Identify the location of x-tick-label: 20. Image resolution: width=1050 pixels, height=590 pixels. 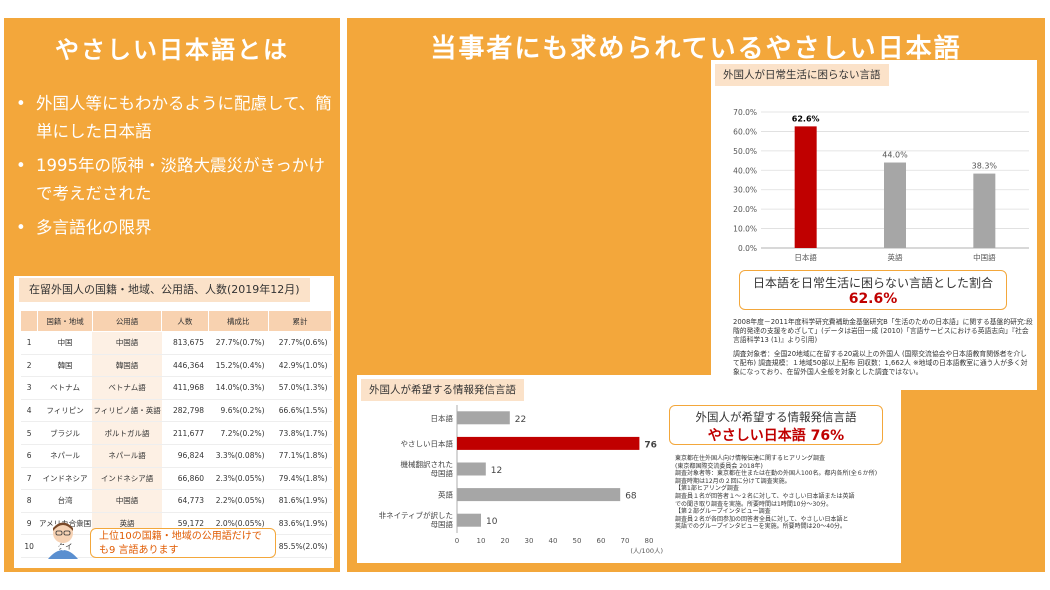
(505, 541).